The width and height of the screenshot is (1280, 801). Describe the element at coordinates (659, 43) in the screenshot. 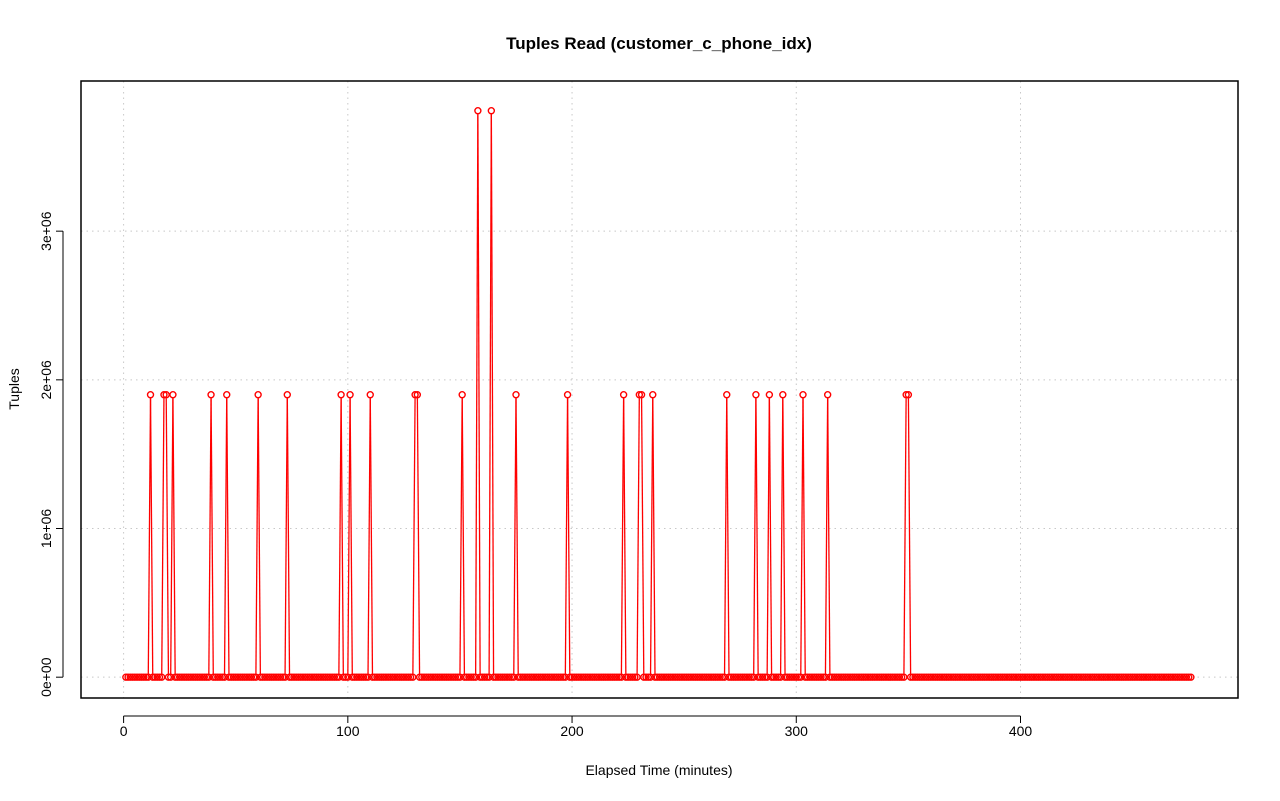

I see `chart-title: Tuples Read (customer_c_phone_idx)` at that location.